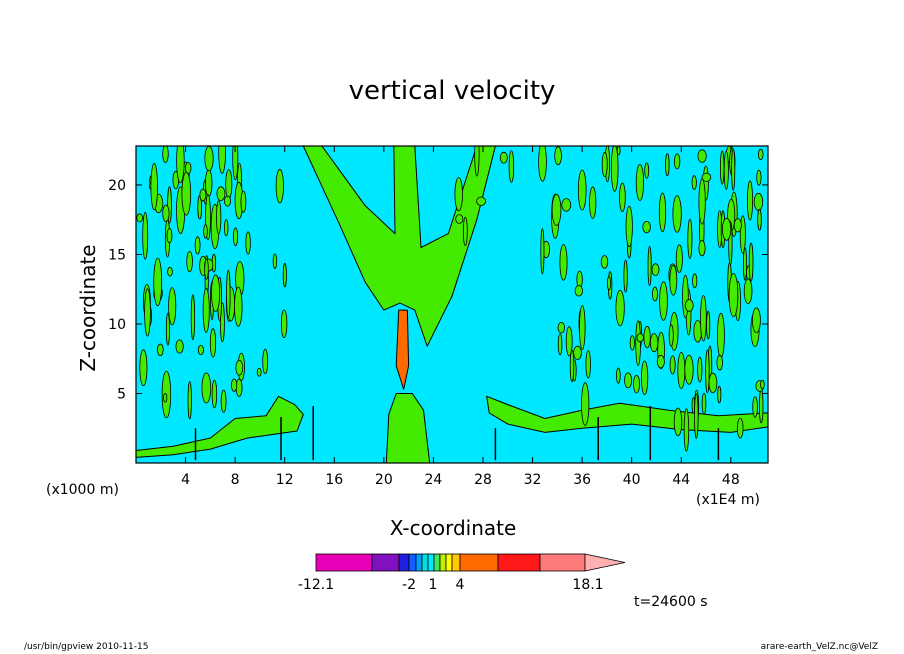  I want to click on y-tick-label: 10, so click(117, 325).